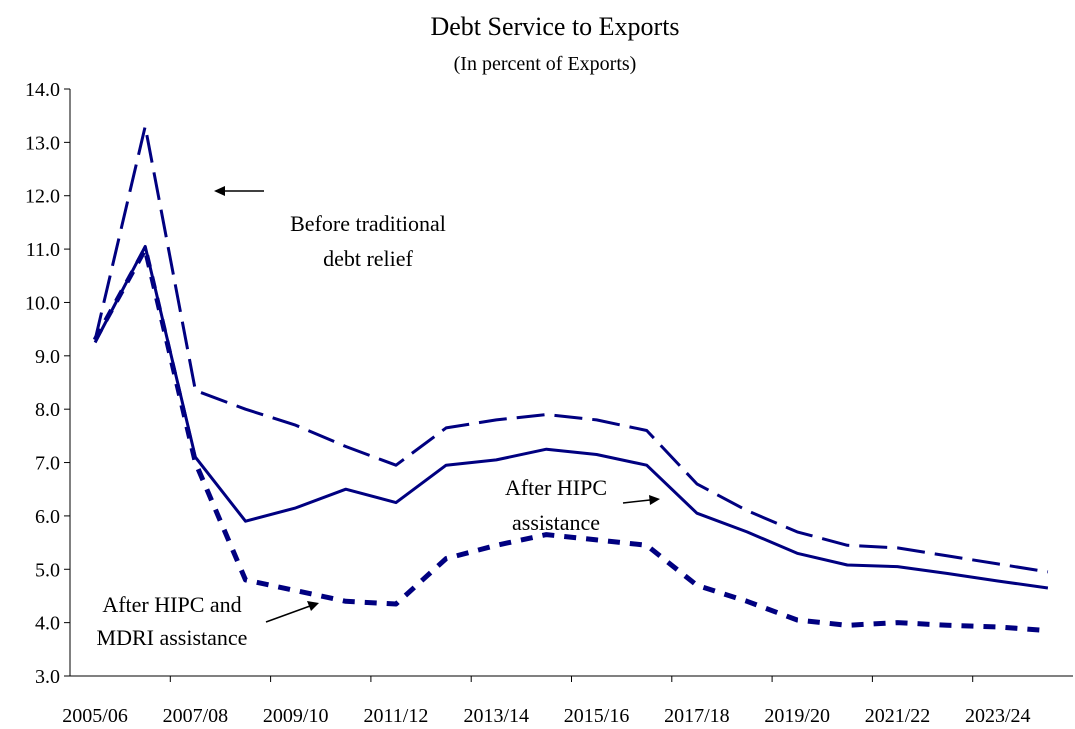 The image size is (1075, 729). What do you see at coordinates (47, 410) in the screenshot?
I see `y-tick-label: 8.0` at bounding box center [47, 410].